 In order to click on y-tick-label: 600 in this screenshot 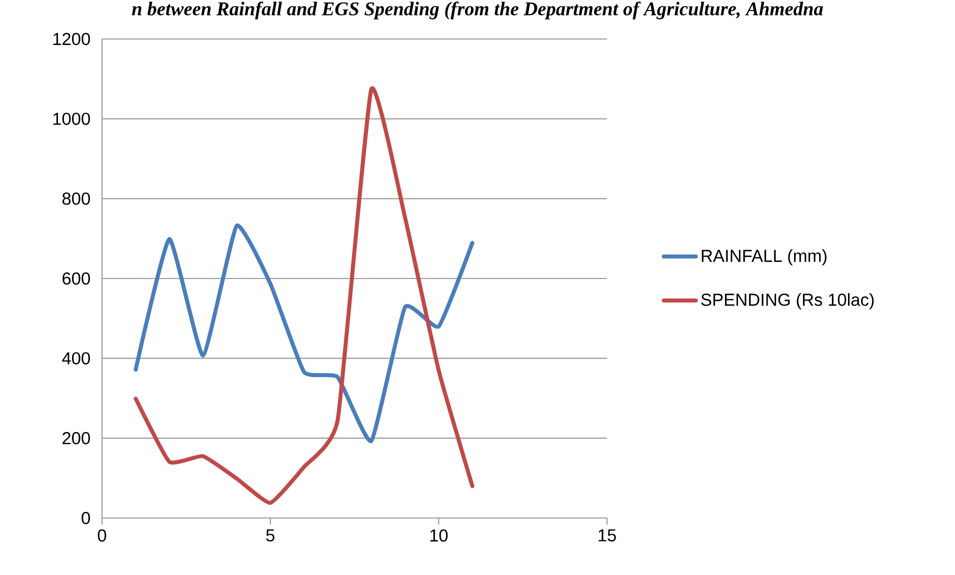, I will do `click(76, 278)`.